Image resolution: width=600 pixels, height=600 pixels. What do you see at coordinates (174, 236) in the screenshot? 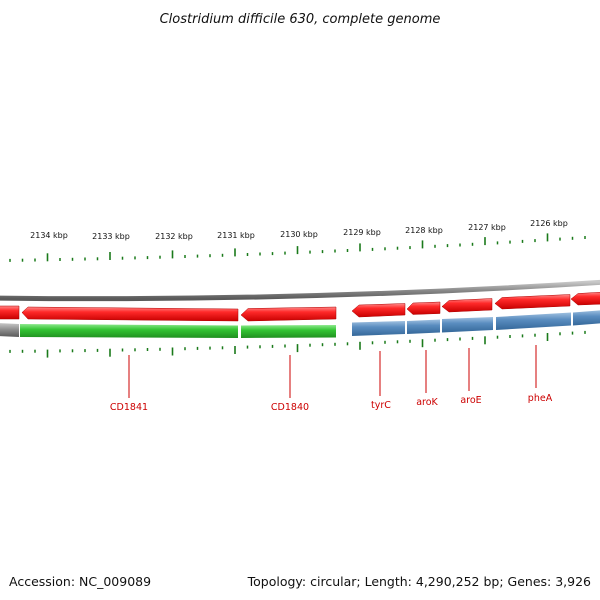
I see `scale-label: 2132 kbp` at bounding box center [174, 236].